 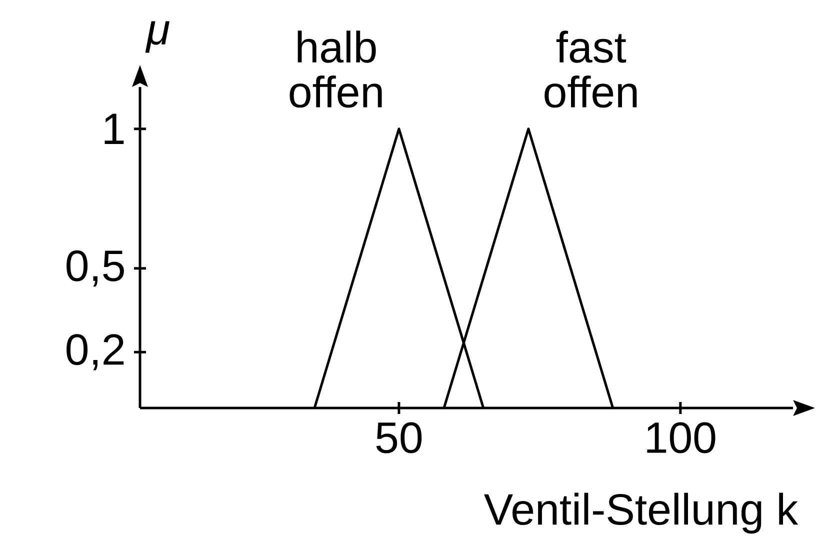 I want to click on x-axis-title: Ventil-Stellung k, so click(x=641, y=513).